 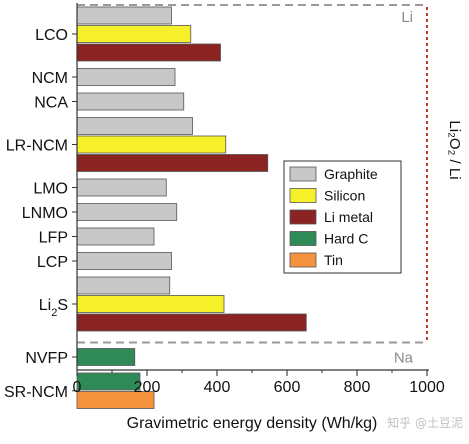 What do you see at coordinates (115, 236) in the screenshot?
I see `bar-lfp-graphite` at bounding box center [115, 236].